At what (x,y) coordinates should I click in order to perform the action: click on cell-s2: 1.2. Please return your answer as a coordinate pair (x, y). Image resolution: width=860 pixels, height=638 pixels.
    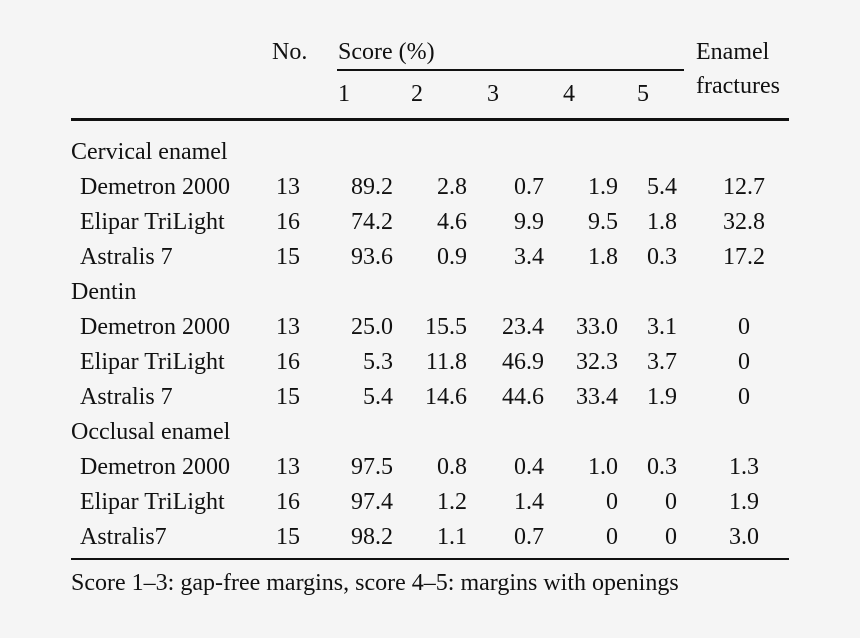
    Looking at the image, I should click on (452, 502).